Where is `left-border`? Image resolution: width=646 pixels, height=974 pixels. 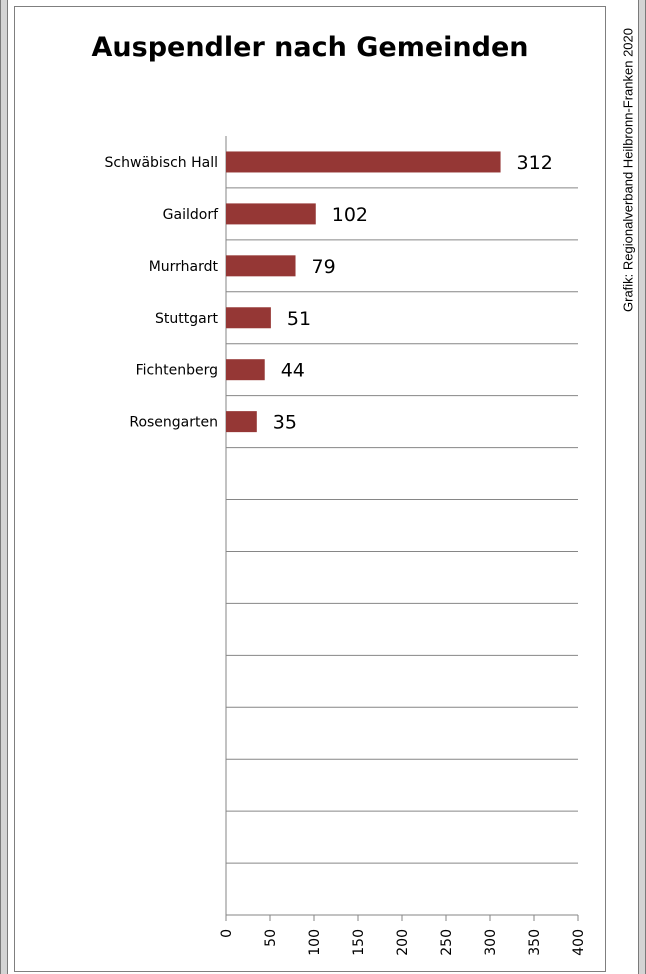
left-border is located at coordinates (4, 487).